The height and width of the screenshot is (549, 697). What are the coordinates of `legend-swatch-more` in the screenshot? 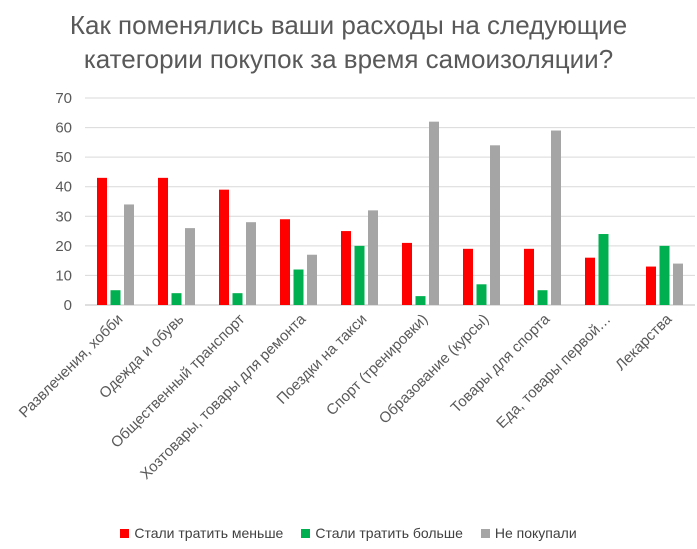 It's located at (306, 533).